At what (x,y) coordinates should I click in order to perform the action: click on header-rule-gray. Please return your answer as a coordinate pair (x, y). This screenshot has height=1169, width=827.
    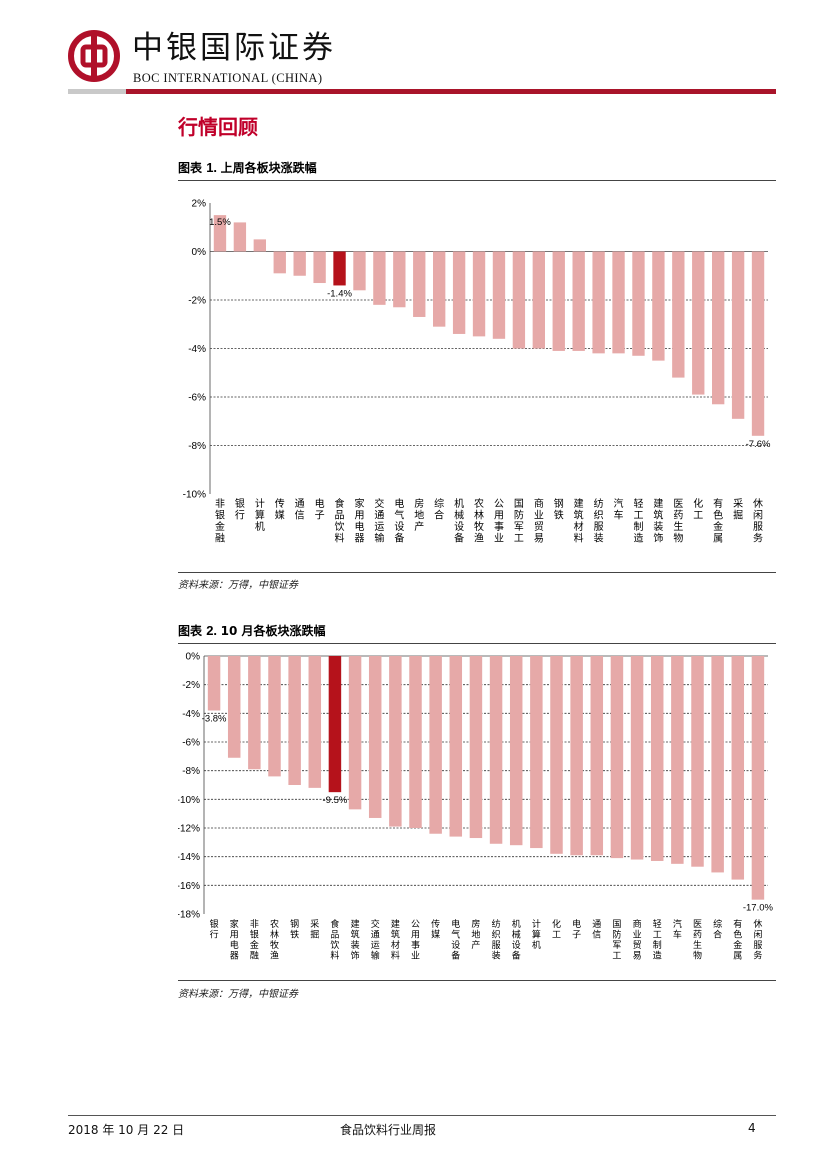
    Looking at the image, I should click on (97, 91).